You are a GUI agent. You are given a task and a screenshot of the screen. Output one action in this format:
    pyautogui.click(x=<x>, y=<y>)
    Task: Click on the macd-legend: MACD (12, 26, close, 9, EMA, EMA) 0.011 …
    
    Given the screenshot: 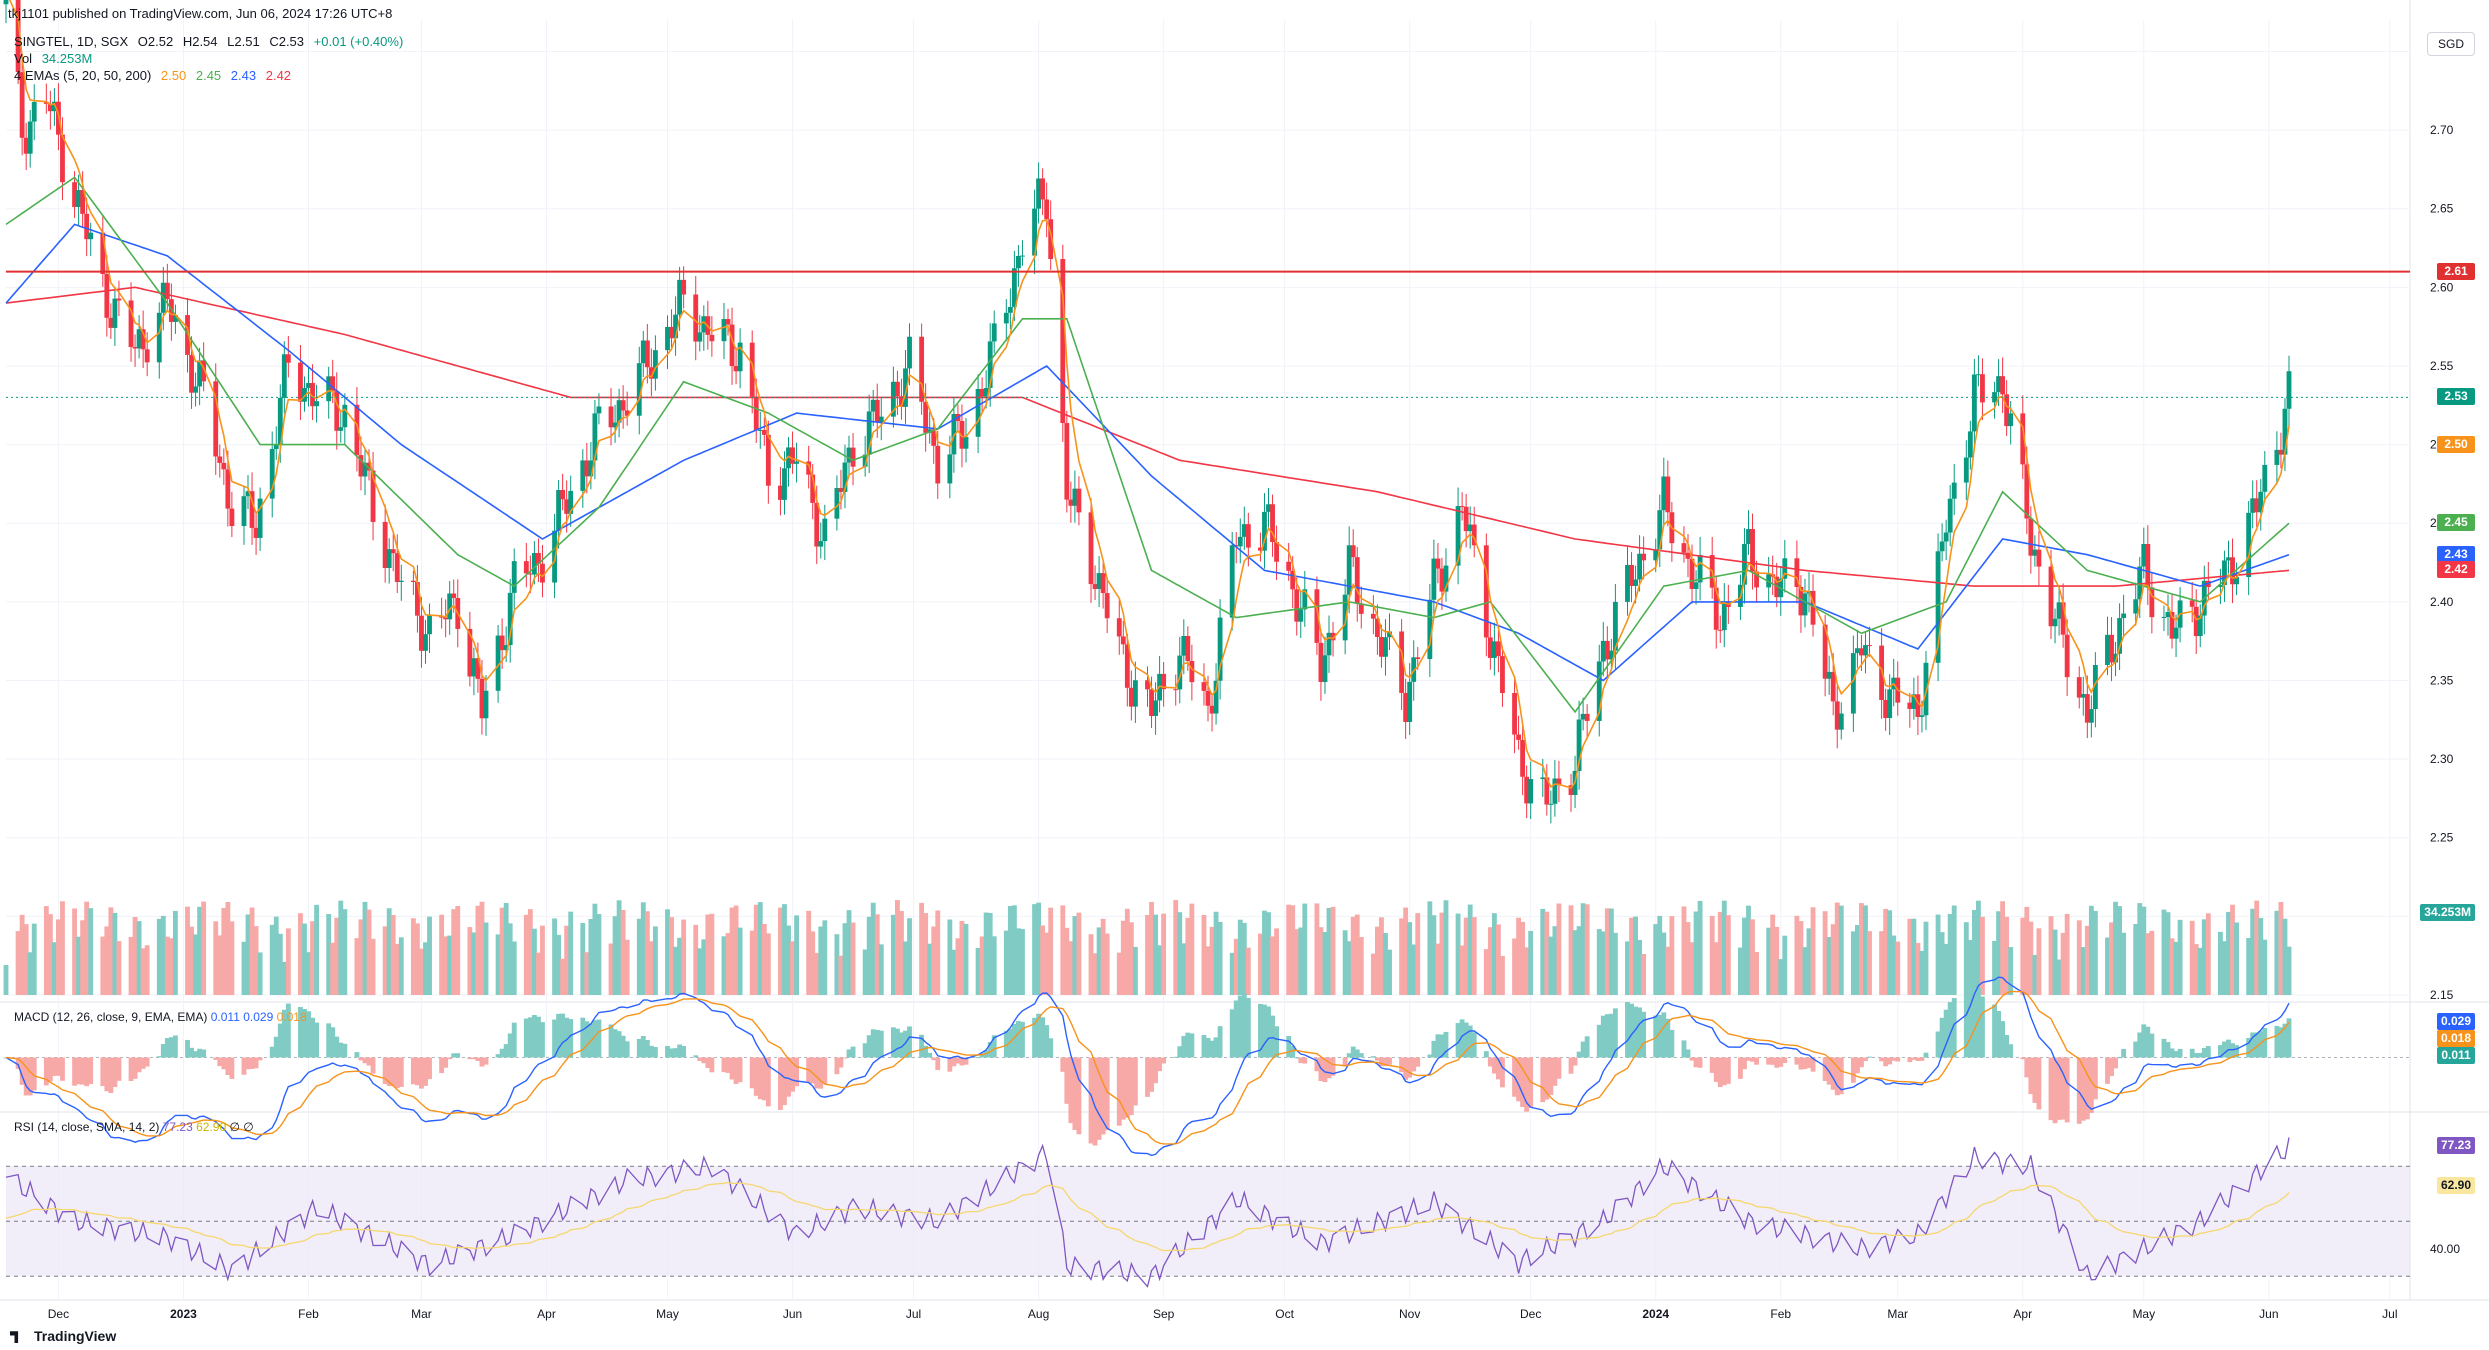 What is the action you would take?
    pyautogui.click(x=160, y=1017)
    